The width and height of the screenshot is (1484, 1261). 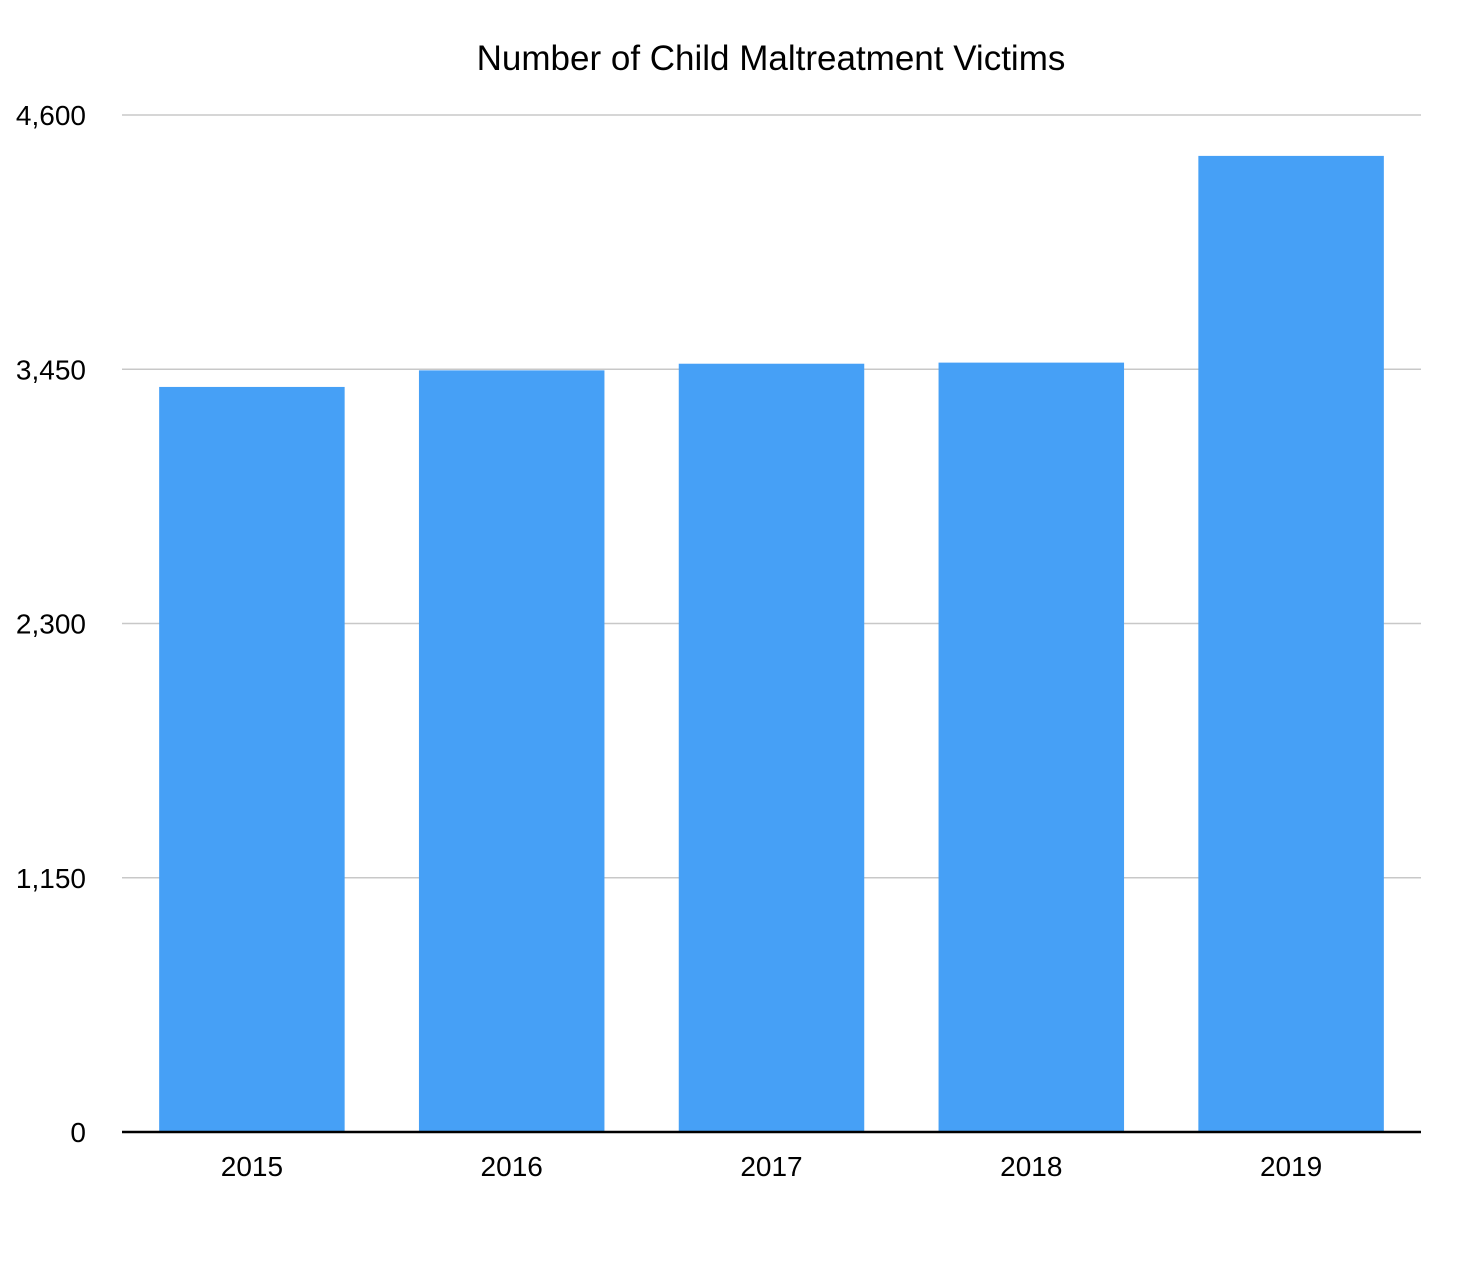 I want to click on x-tick-label: 2019, so click(x=1291, y=1166).